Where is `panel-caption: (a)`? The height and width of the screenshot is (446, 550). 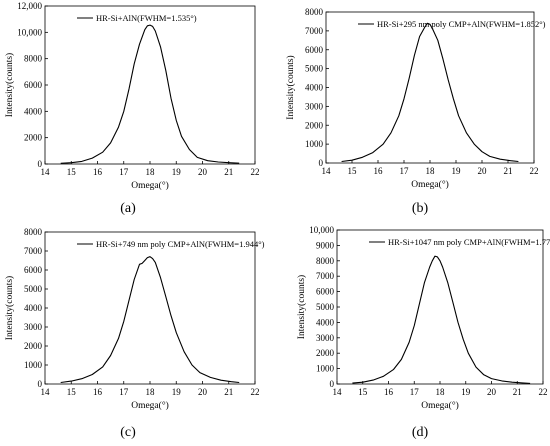 panel-caption: (a) is located at coordinates (128, 208).